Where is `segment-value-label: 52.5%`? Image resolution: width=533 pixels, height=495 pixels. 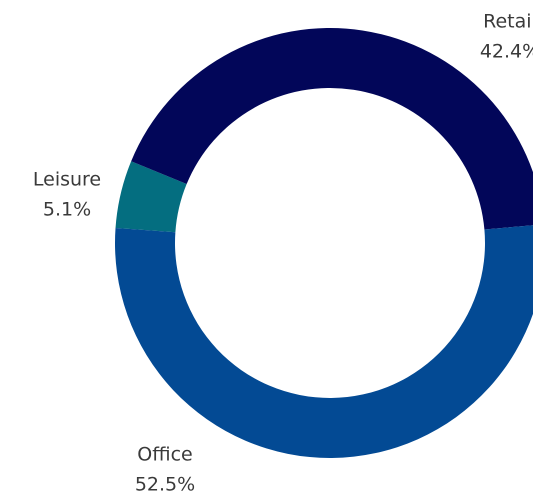 segment-value-label: 52.5% is located at coordinates (165, 484).